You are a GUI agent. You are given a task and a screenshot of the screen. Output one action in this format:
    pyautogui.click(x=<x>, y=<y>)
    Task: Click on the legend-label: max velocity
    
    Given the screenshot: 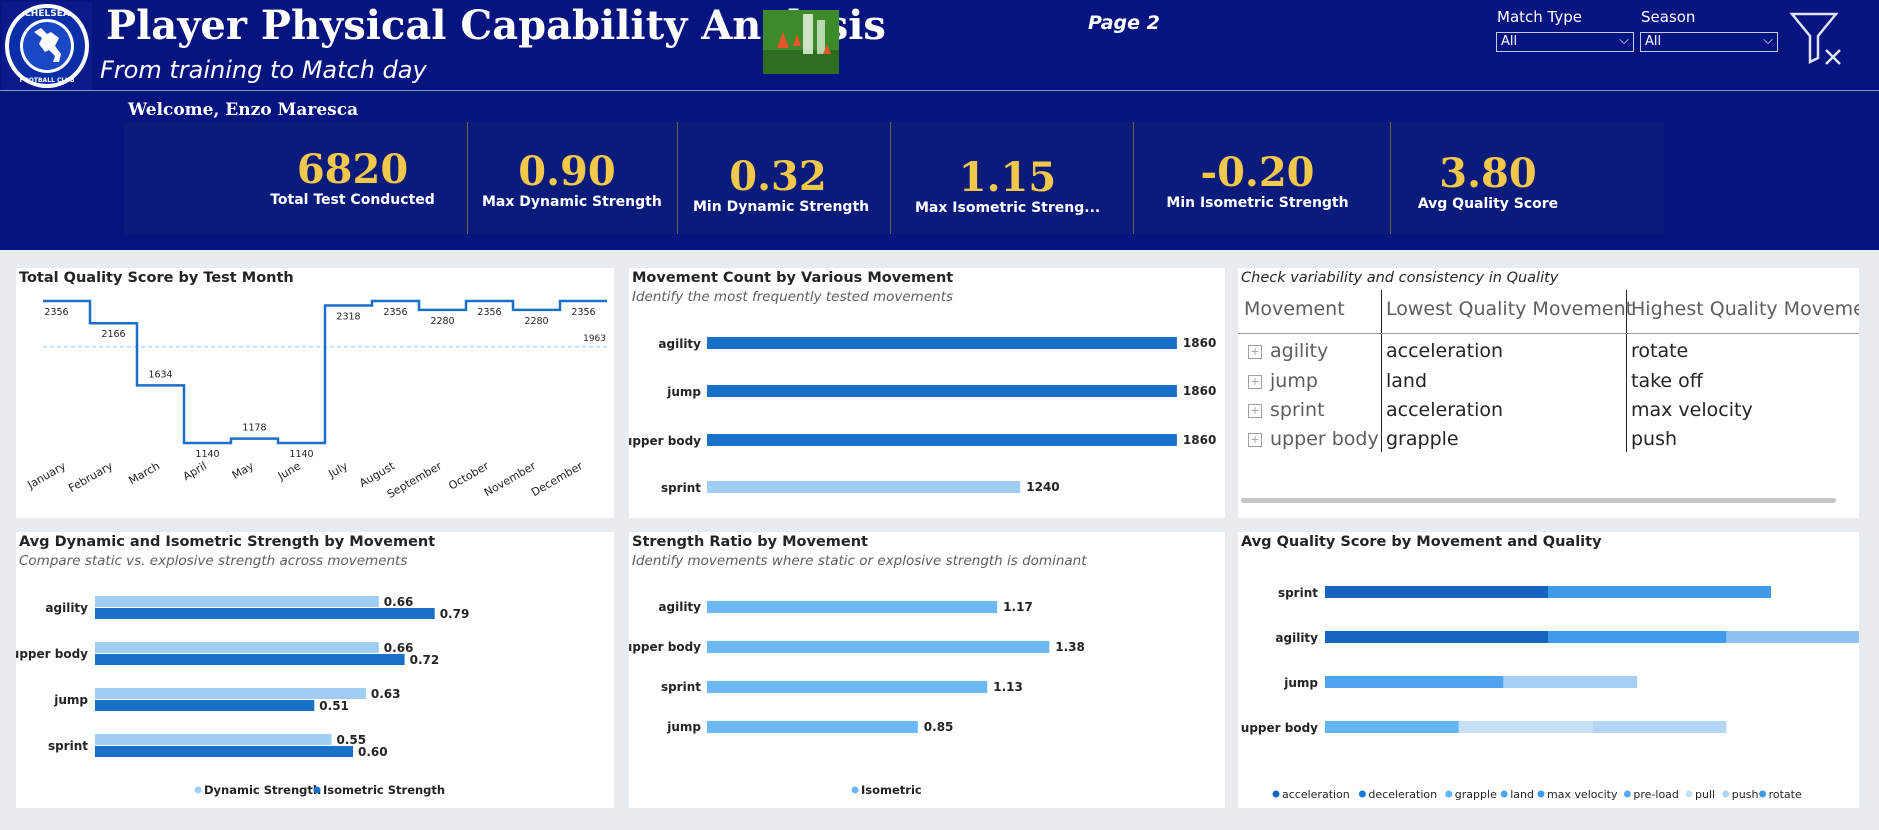 What is the action you would take?
    pyautogui.click(x=1582, y=794)
    